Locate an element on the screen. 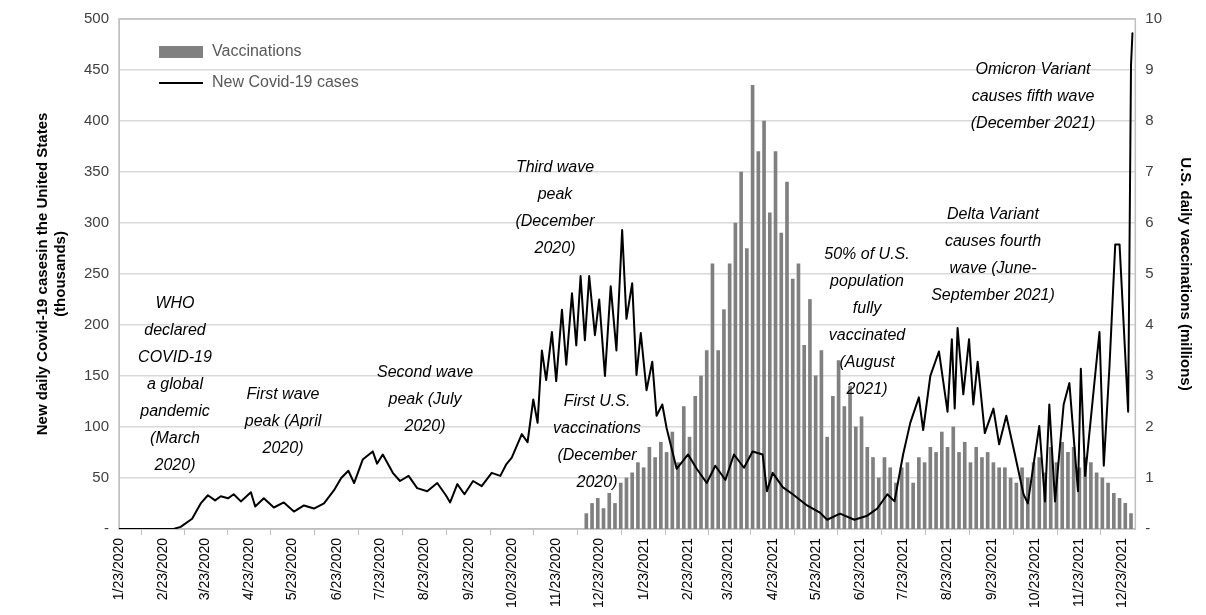 Image resolution: width=1206 pixels, height=615 pixels. y2-tick-label: 5 is located at coordinates (1149, 273).